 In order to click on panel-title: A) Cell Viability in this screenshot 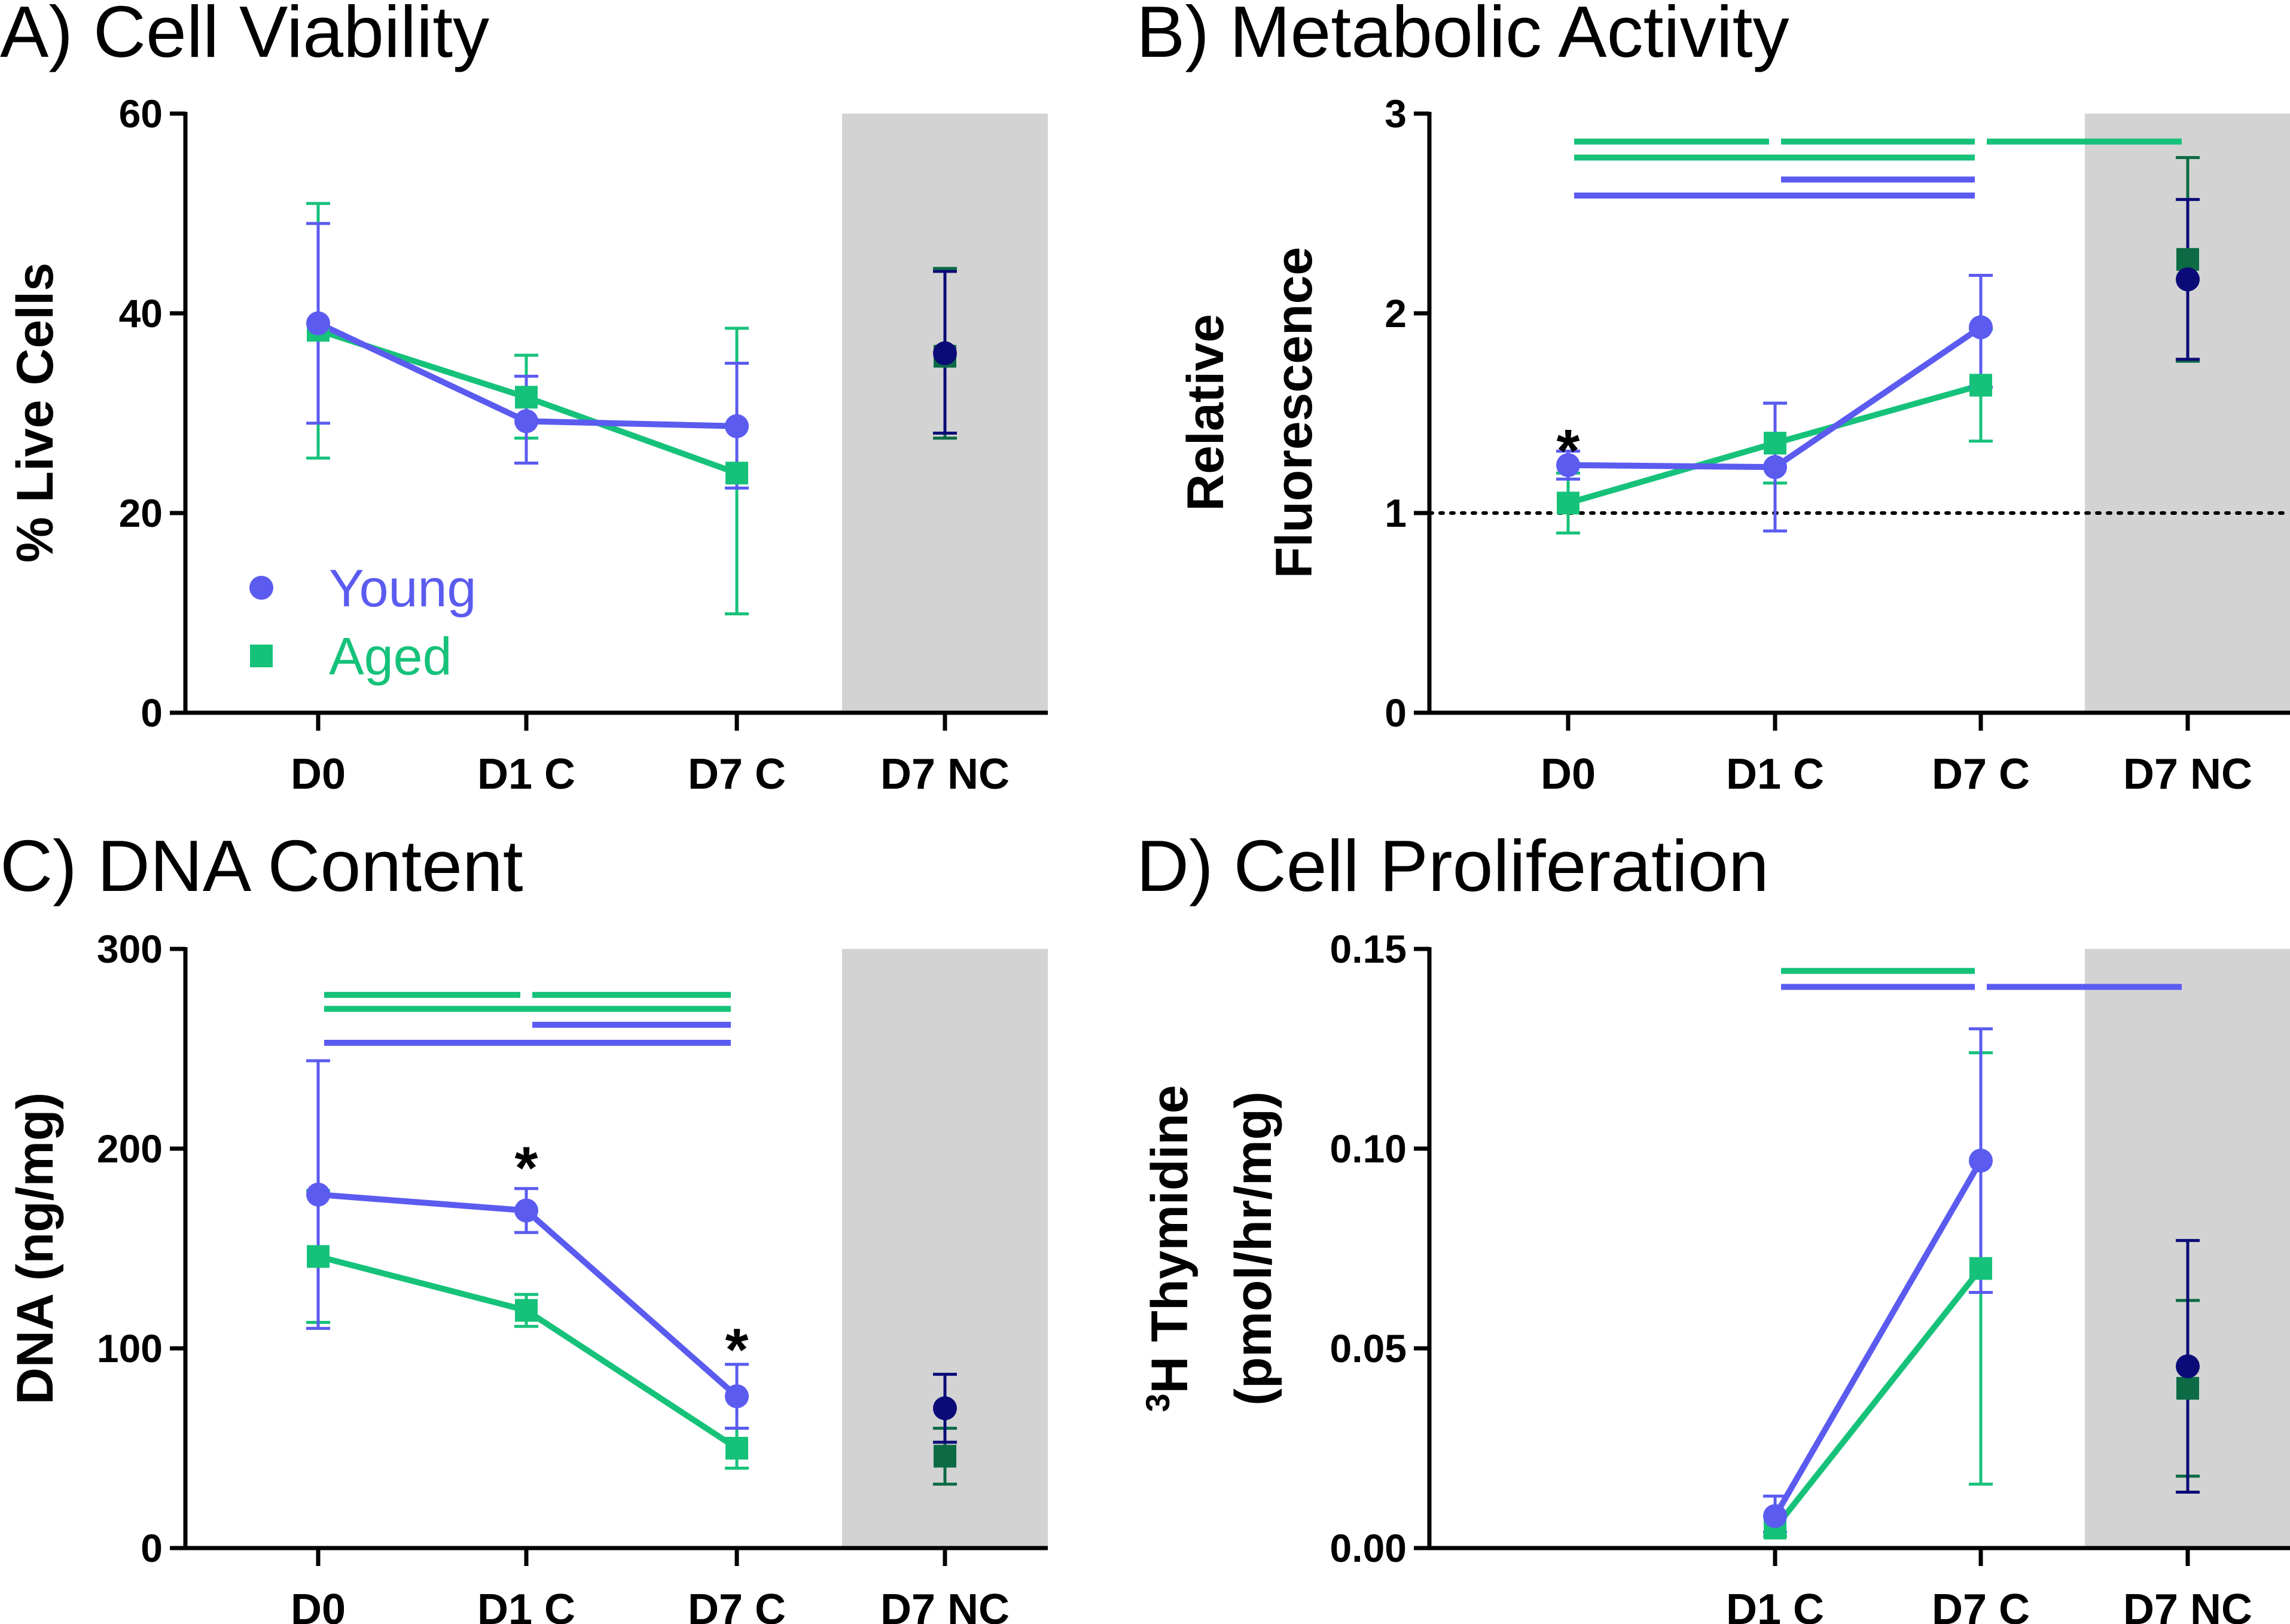, I will do `click(244, 36)`.